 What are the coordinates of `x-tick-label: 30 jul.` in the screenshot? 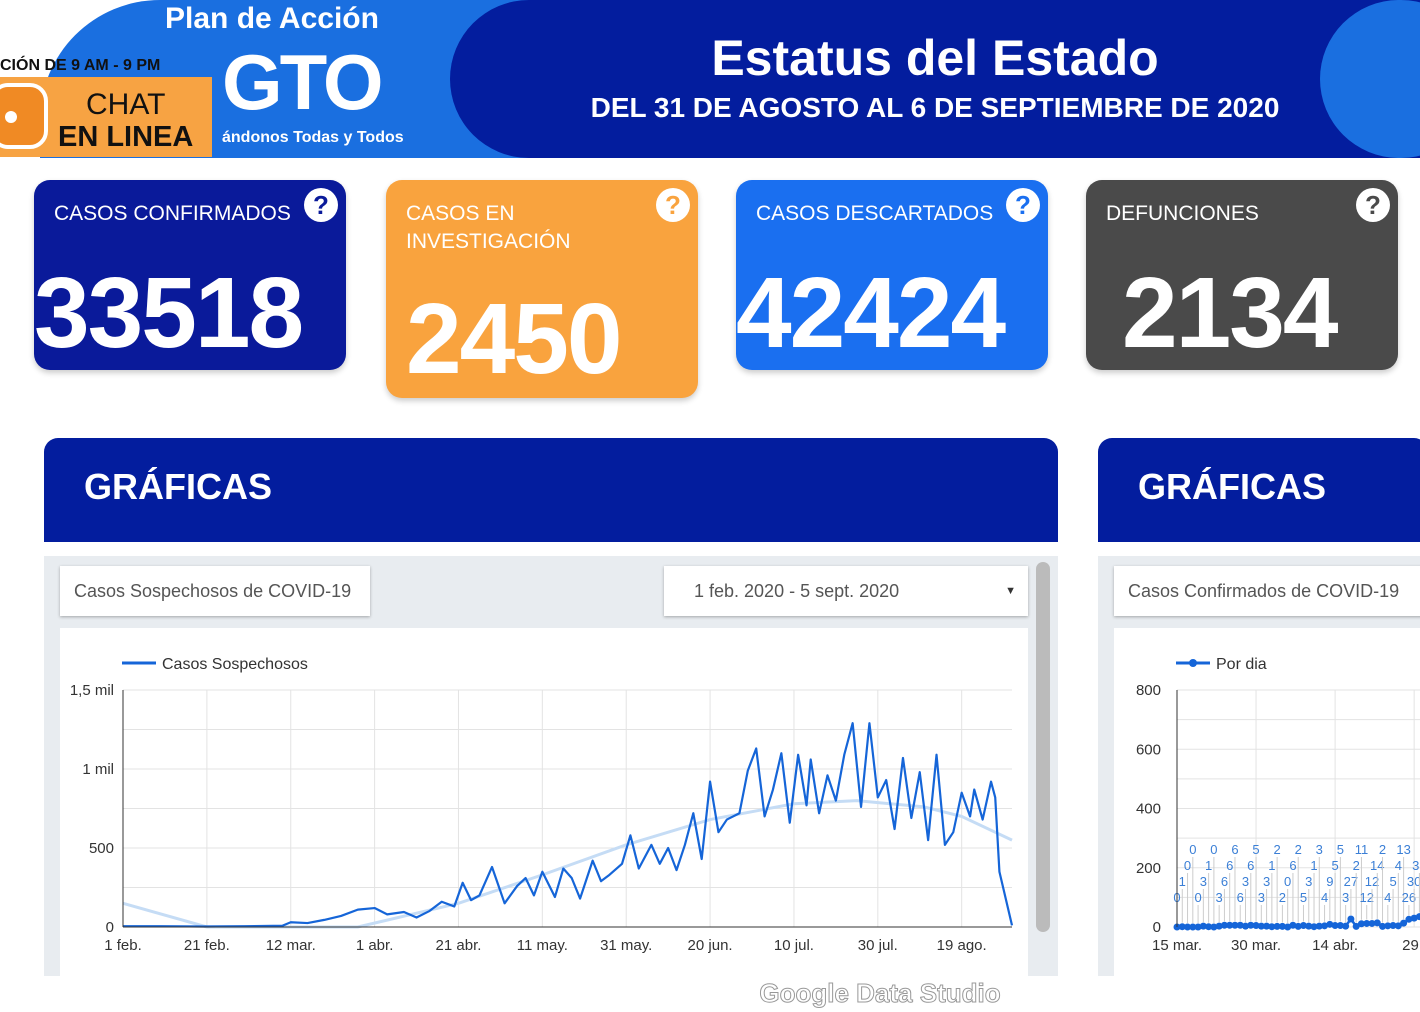 It's located at (878, 945).